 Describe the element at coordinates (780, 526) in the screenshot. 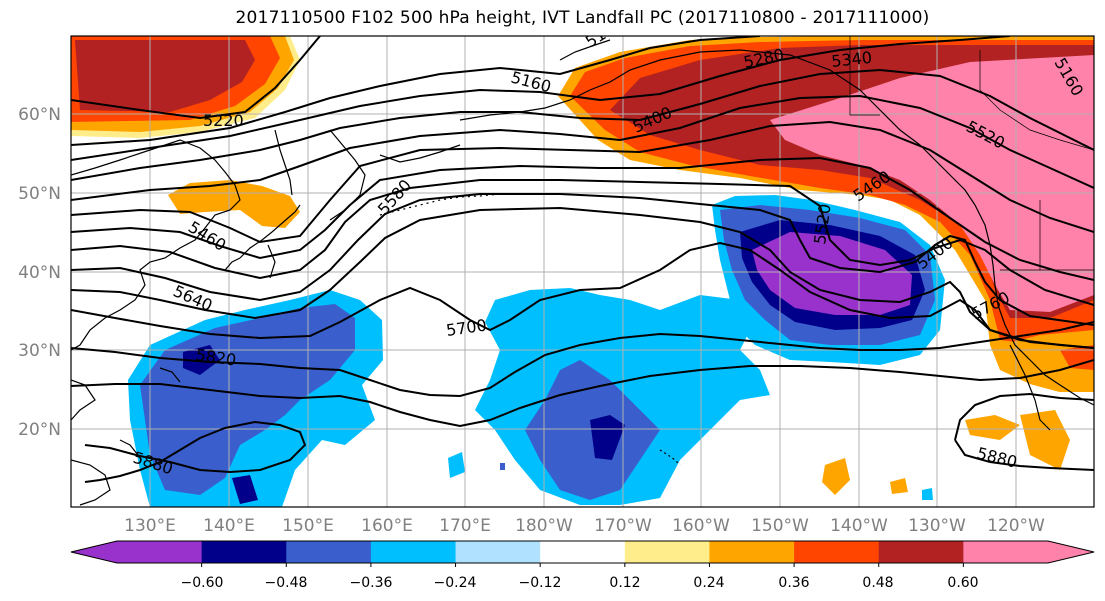

I see `lon-label: 150°W` at that location.